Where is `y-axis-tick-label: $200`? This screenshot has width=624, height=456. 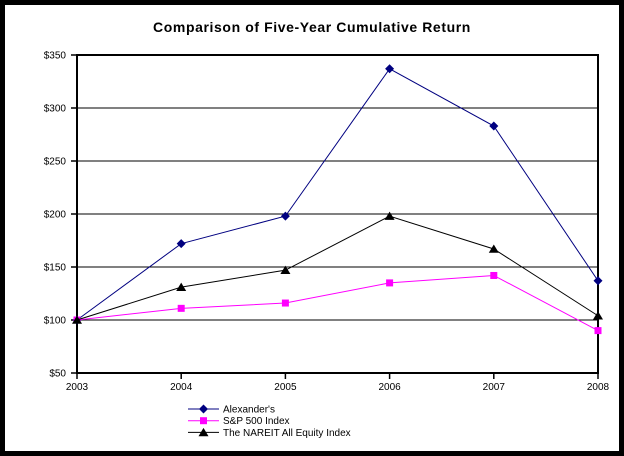
y-axis-tick-label: $200 is located at coordinates (55, 215).